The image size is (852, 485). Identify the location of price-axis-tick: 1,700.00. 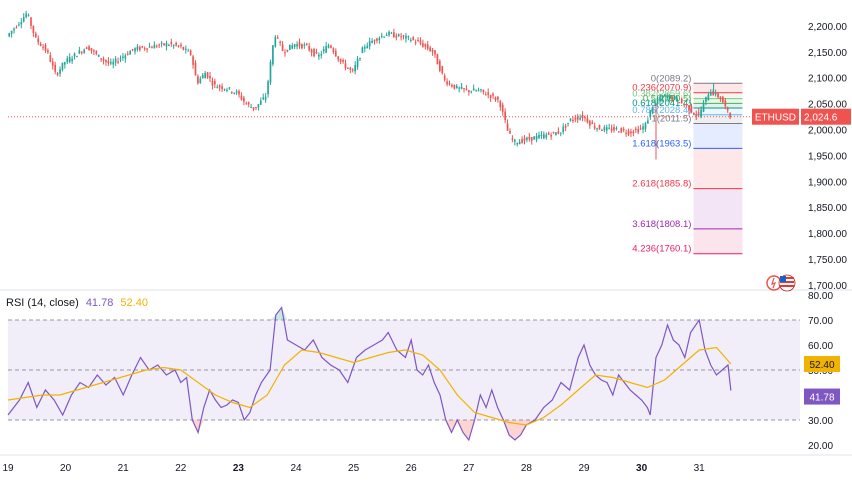
(827, 286).